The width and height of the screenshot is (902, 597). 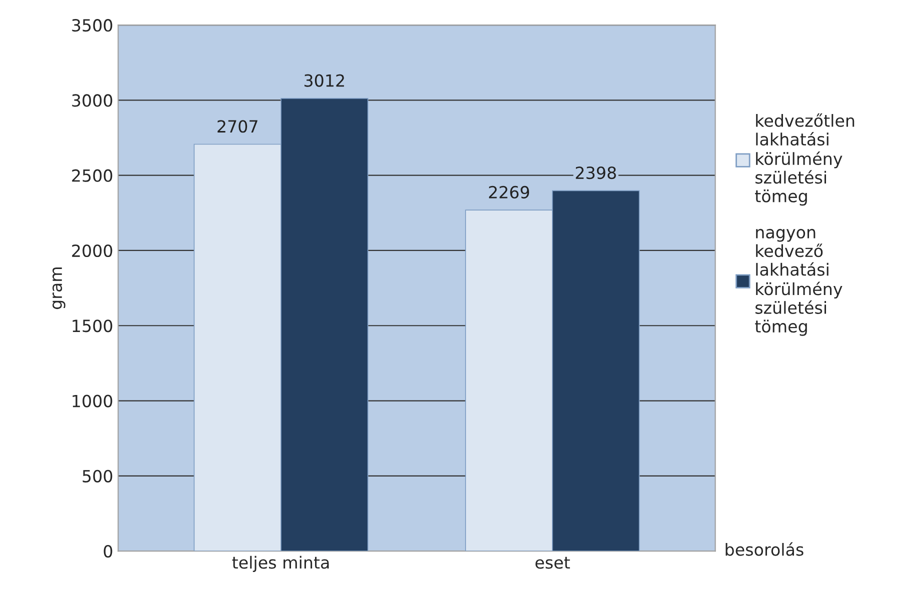 I want to click on data-label: 2707, so click(x=238, y=126).